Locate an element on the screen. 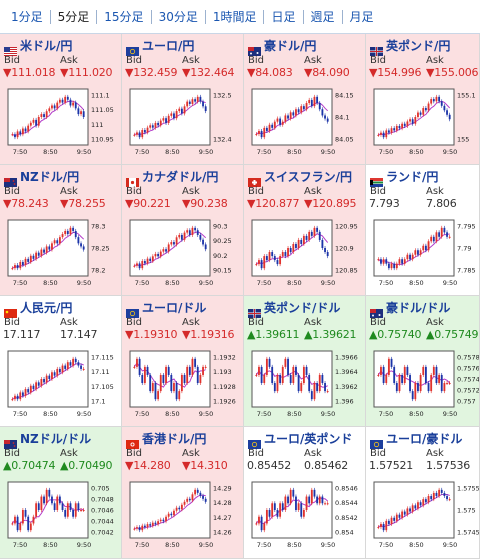 The width and height of the screenshot is (480, 559). y-tick-label: 84.05 is located at coordinates (344, 140).